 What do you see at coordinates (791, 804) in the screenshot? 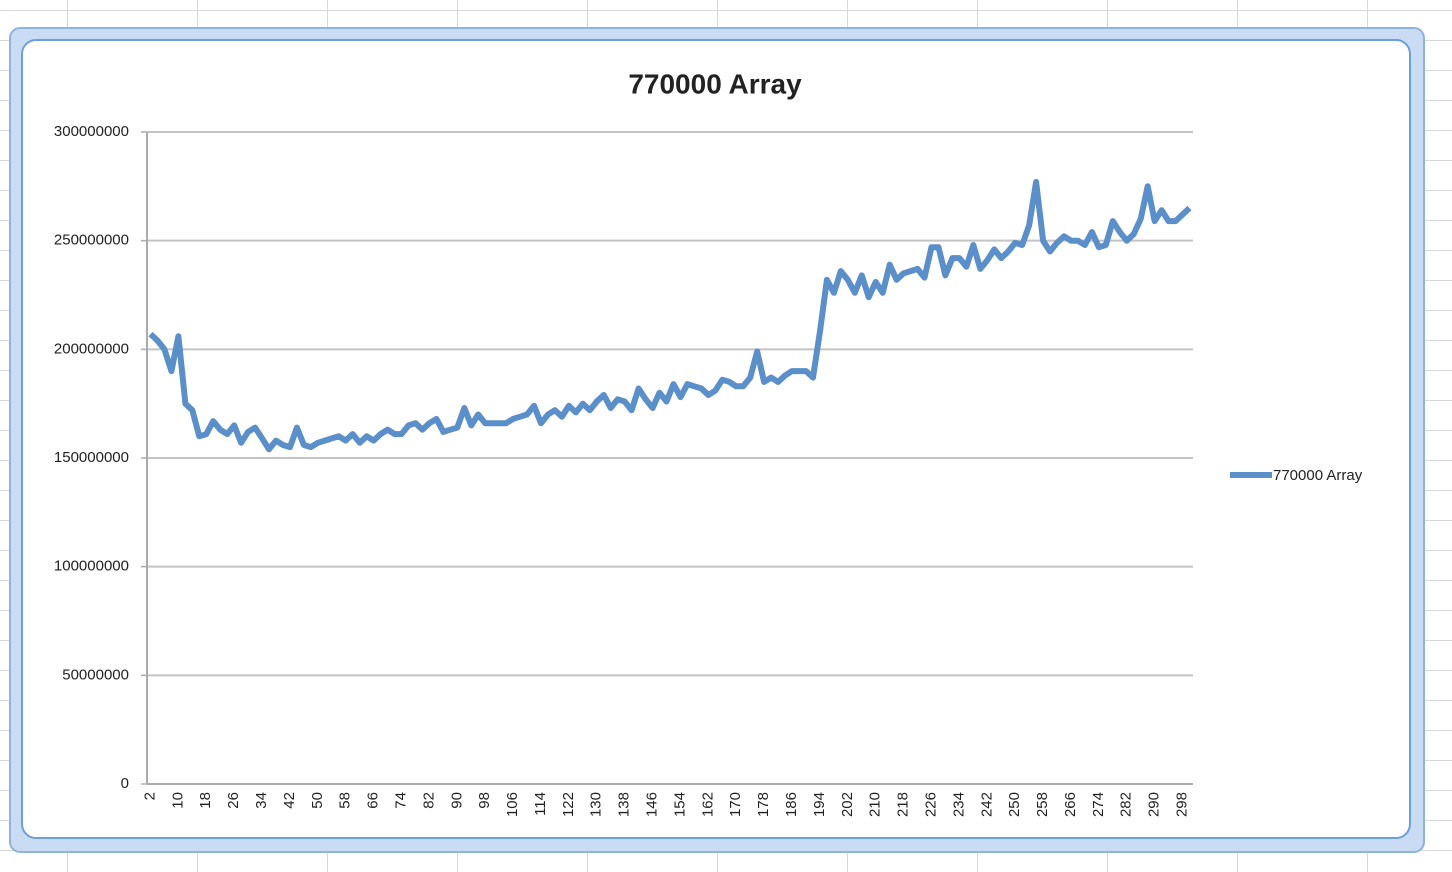
I see `x-tick-label: 186` at bounding box center [791, 804].